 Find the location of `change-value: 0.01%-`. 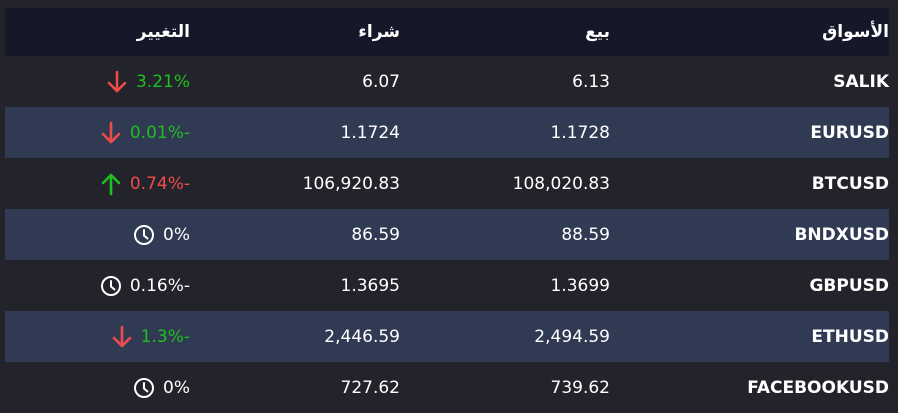

change-value: 0.01%- is located at coordinates (159, 132).